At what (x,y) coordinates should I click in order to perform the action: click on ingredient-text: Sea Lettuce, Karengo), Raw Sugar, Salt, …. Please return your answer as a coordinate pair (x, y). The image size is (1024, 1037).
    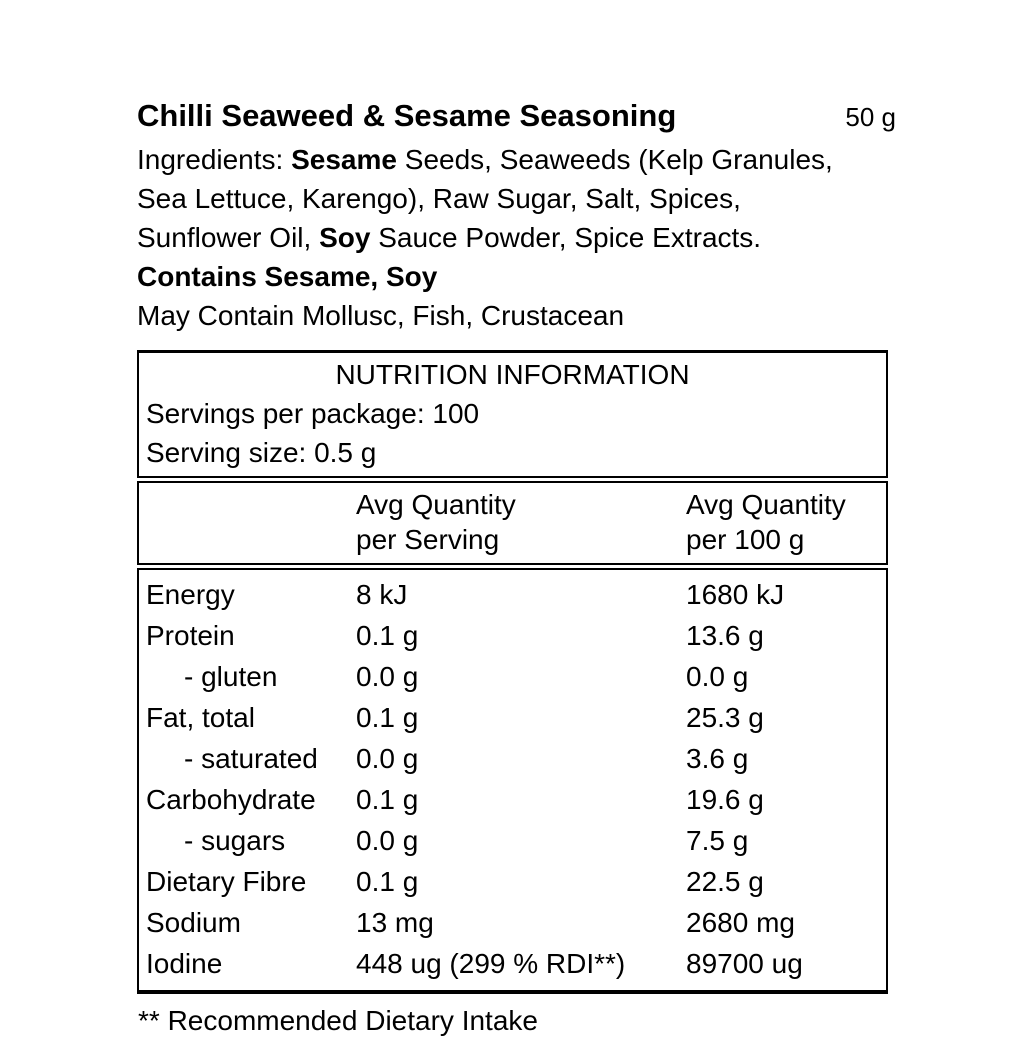
    Looking at the image, I should click on (439, 198).